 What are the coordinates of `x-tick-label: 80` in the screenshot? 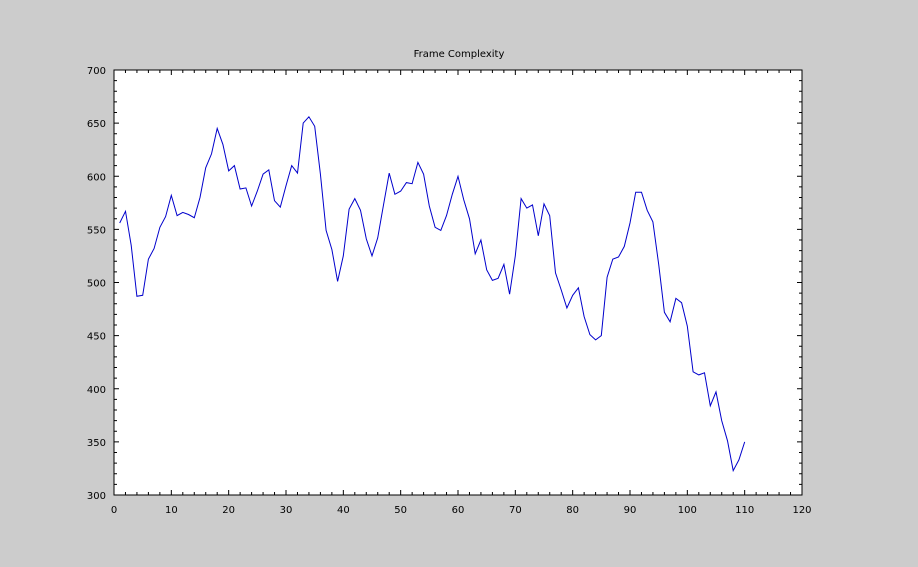 It's located at (572, 510).